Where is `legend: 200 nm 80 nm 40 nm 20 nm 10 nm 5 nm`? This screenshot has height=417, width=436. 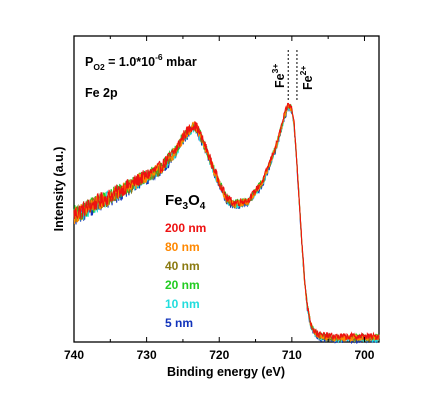 legend: 200 nm 80 nm 40 nm 20 nm 10 nm 5 nm is located at coordinates (185, 275).